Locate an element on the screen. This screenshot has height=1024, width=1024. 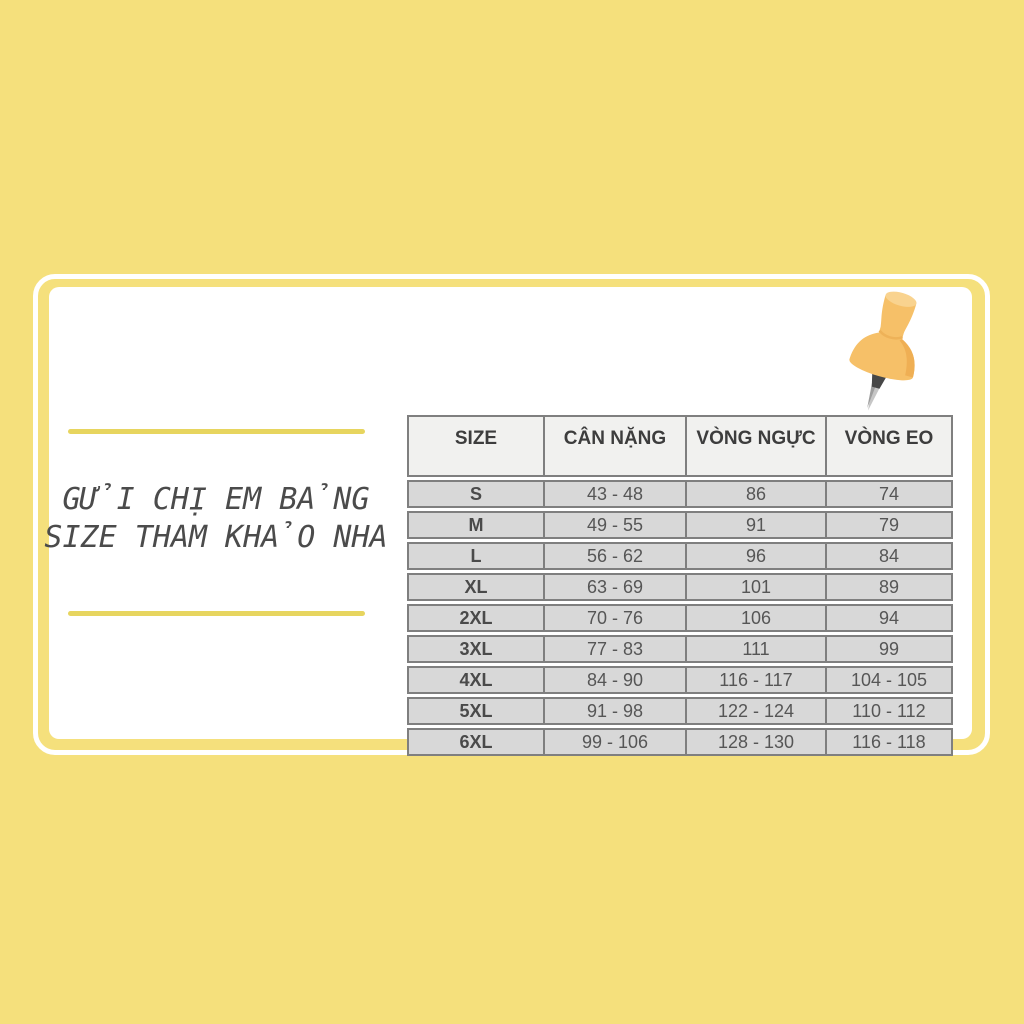
cell-size: 4XL is located at coordinates (475, 680).